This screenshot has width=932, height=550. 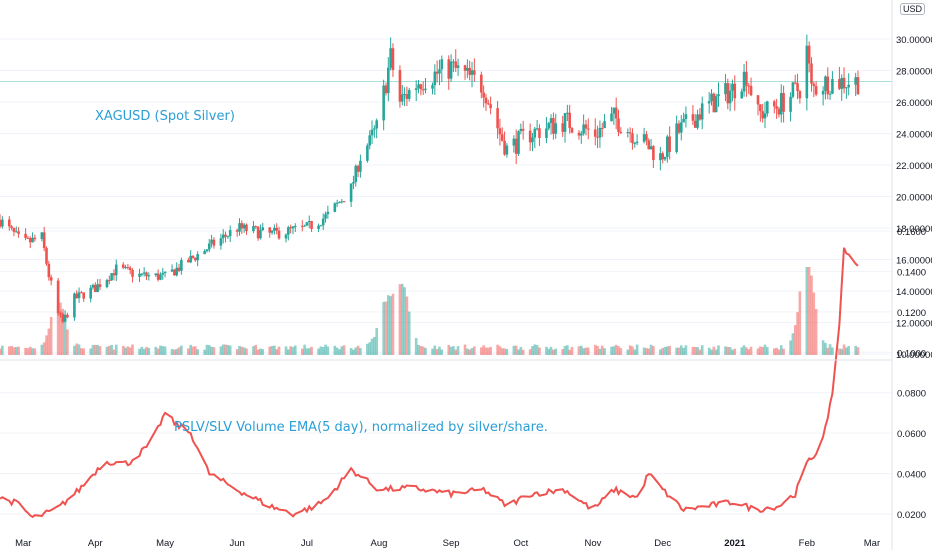 I want to click on currency-badge: USD, so click(x=913, y=9).